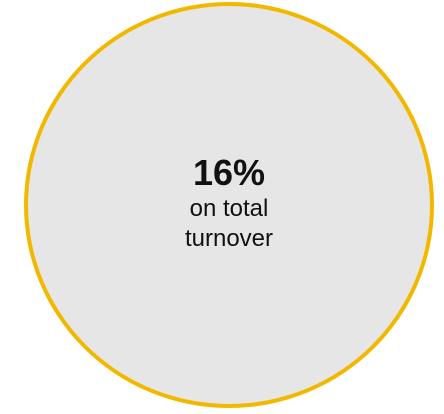  I want to click on stat-value: 16%, so click(229, 172).